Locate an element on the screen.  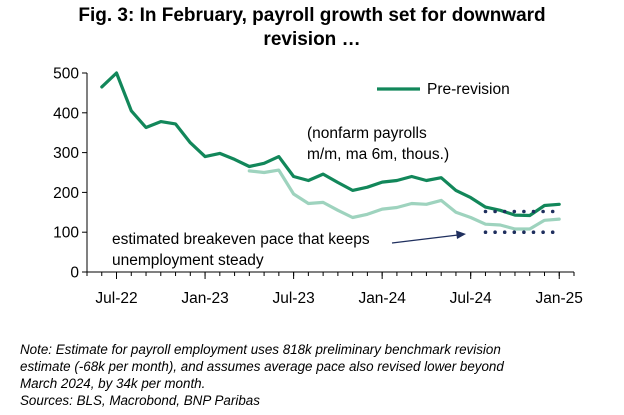
annotation-breakeven-line-2: unemployment steady is located at coordinates (188, 260).